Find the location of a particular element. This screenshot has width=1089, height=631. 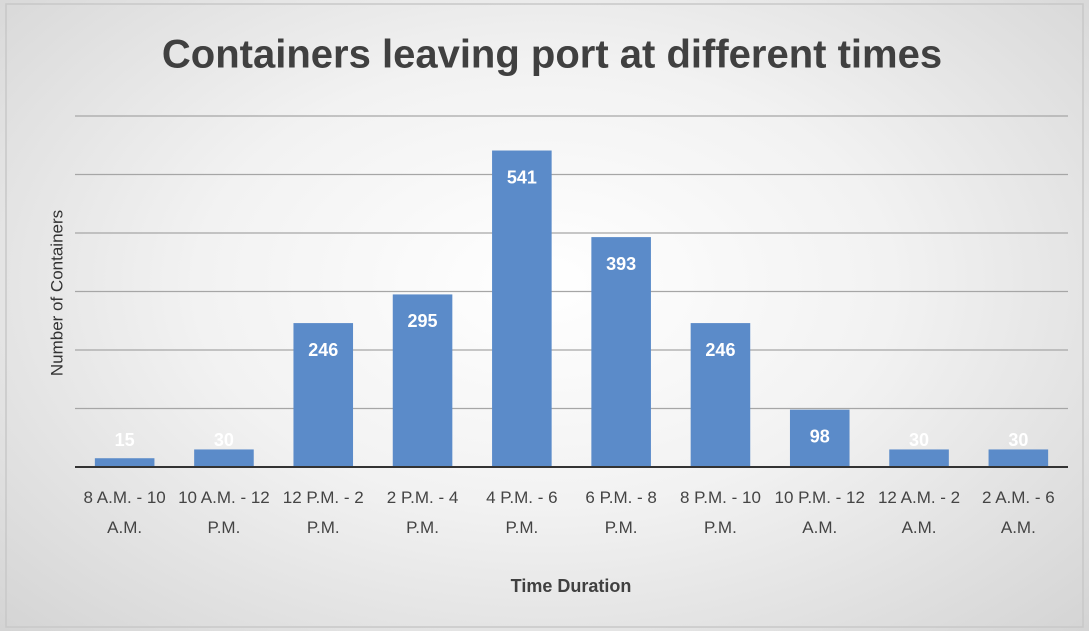

data-label: 15 is located at coordinates (125, 440).